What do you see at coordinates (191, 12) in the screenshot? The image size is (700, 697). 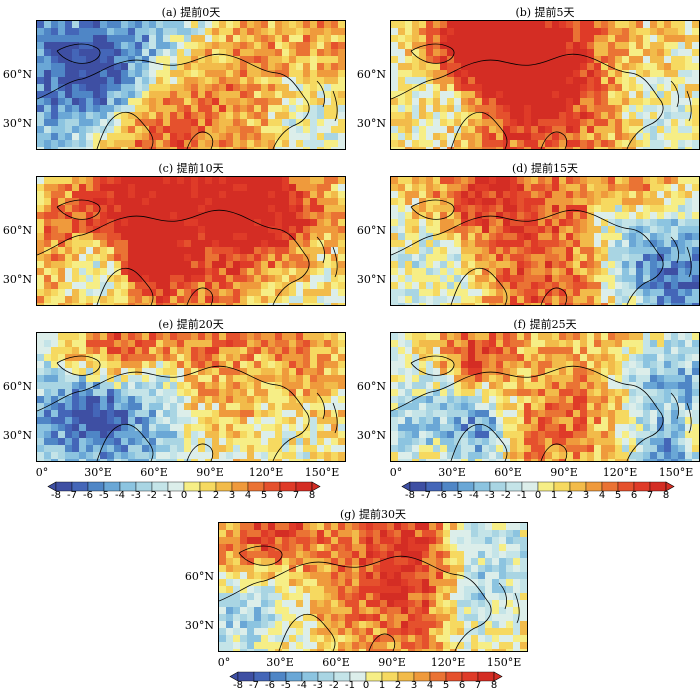 I see `panel-title: (a) 提前0天` at bounding box center [191, 12].